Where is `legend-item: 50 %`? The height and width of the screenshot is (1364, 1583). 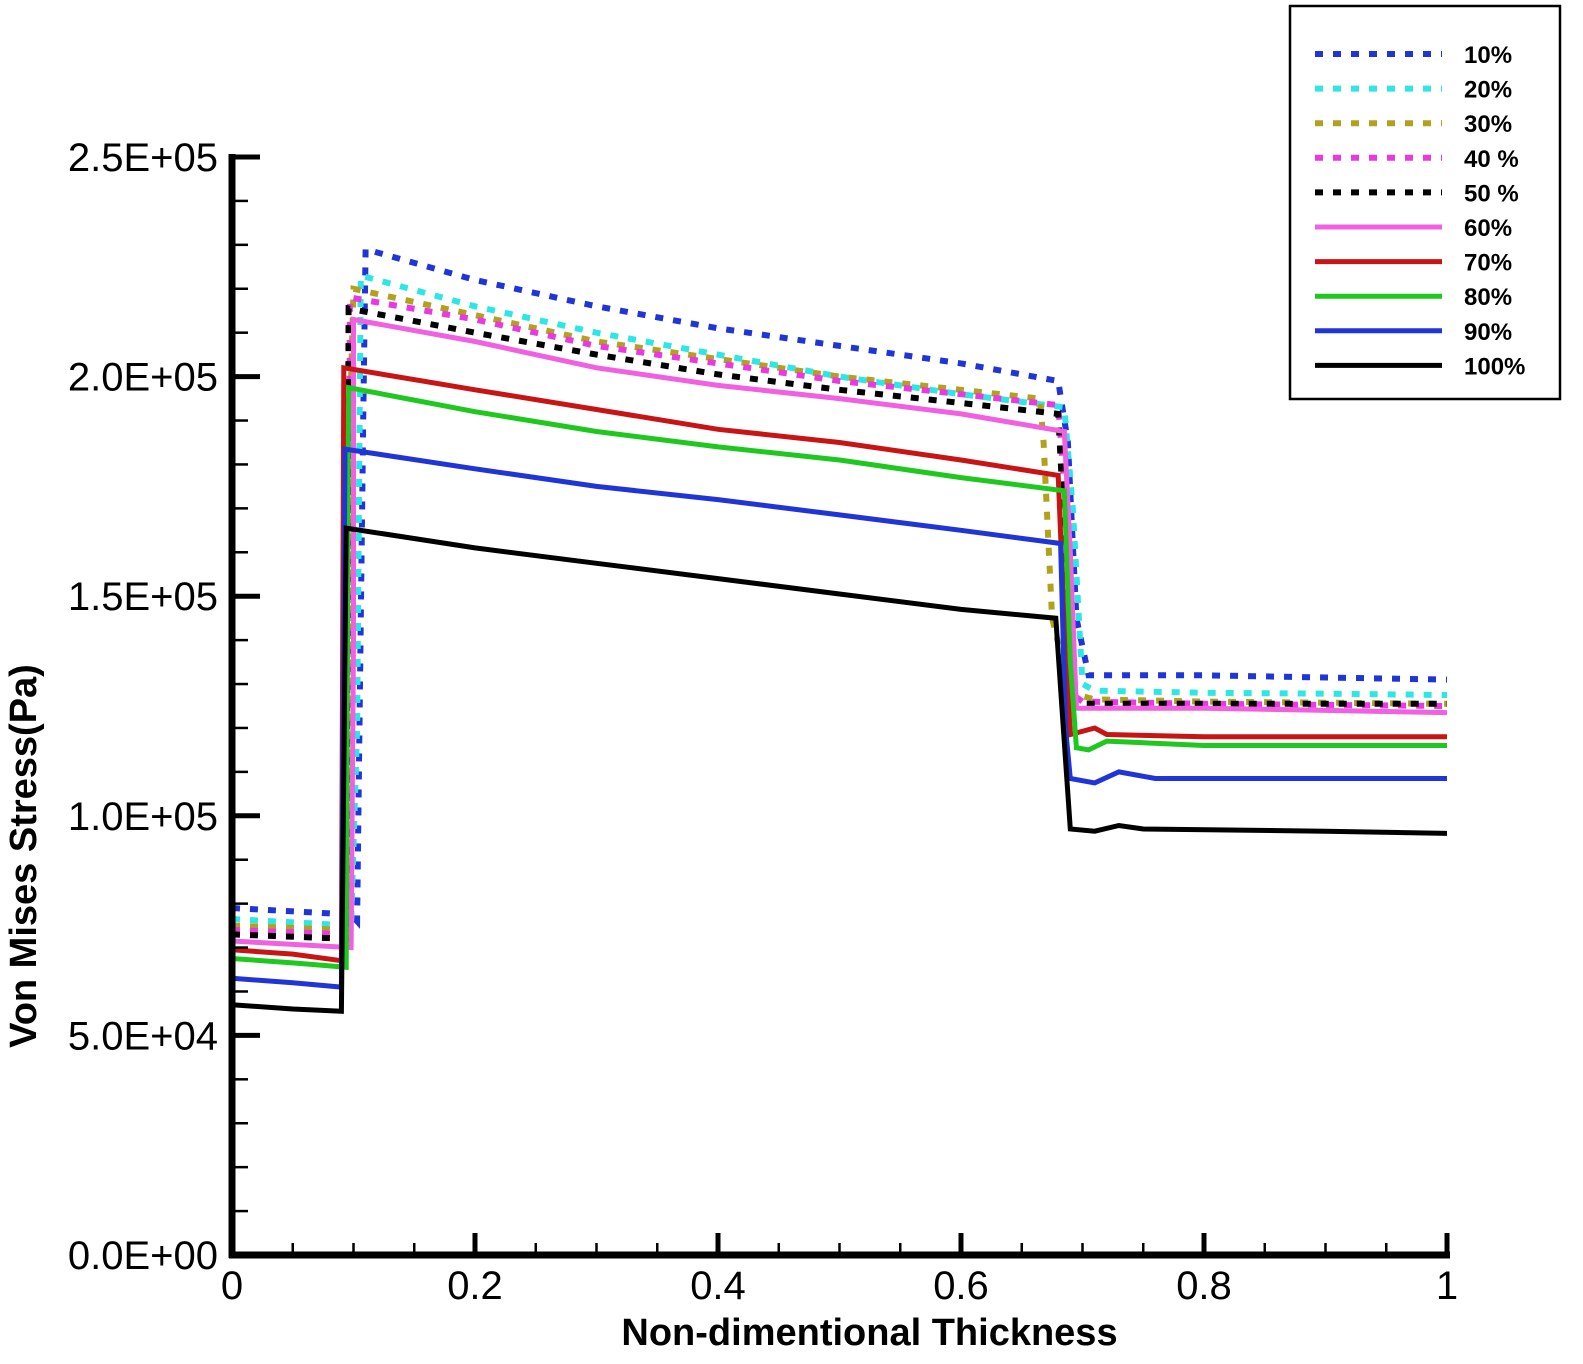 legend-item: 50 % is located at coordinates (1417, 193).